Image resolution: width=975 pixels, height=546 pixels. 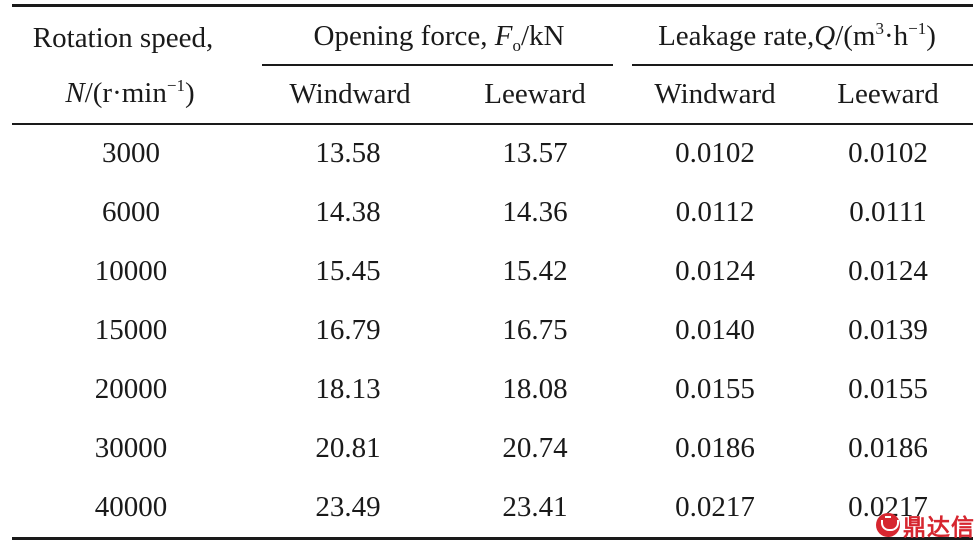 What do you see at coordinates (888, 94) in the screenshot?
I see `subheader-leak-leeward: Leeward` at bounding box center [888, 94].